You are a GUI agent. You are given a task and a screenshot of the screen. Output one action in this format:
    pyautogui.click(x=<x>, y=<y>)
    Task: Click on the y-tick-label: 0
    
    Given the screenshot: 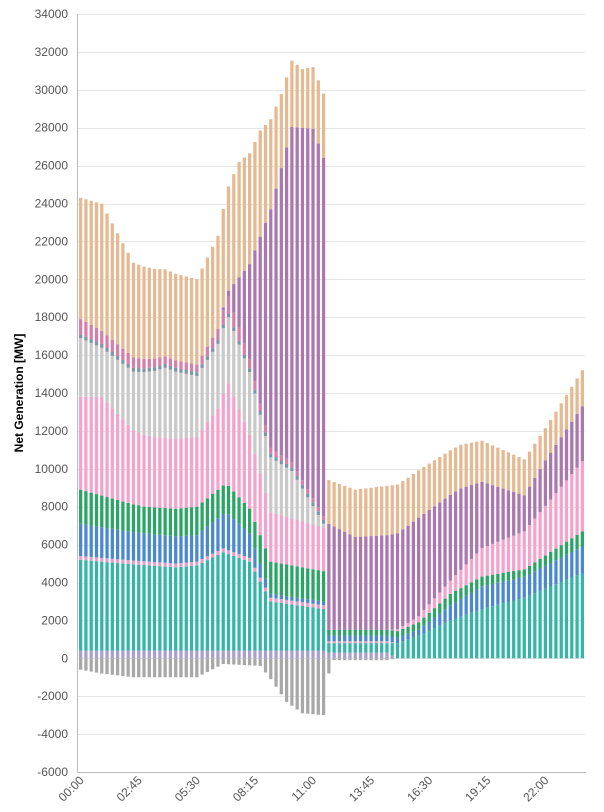 What is the action you would take?
    pyautogui.click(x=64, y=658)
    